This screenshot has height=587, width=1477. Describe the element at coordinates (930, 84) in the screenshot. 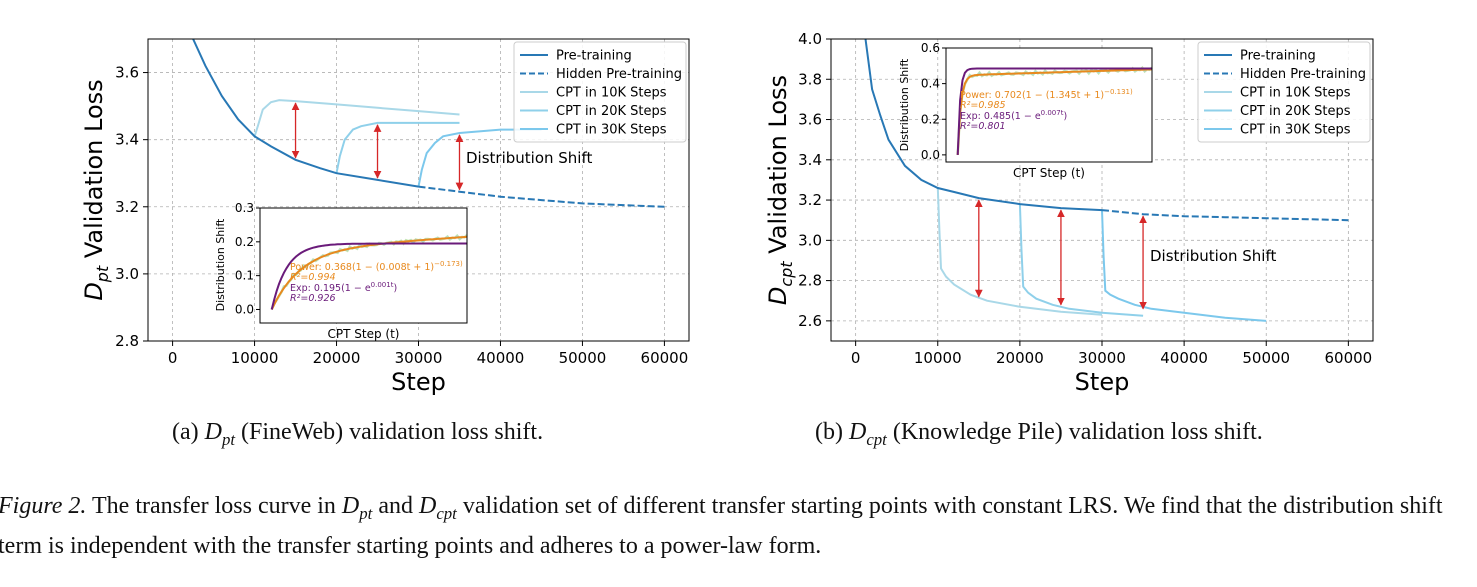

I see `inset-y-tick-label: 0.4` at that location.